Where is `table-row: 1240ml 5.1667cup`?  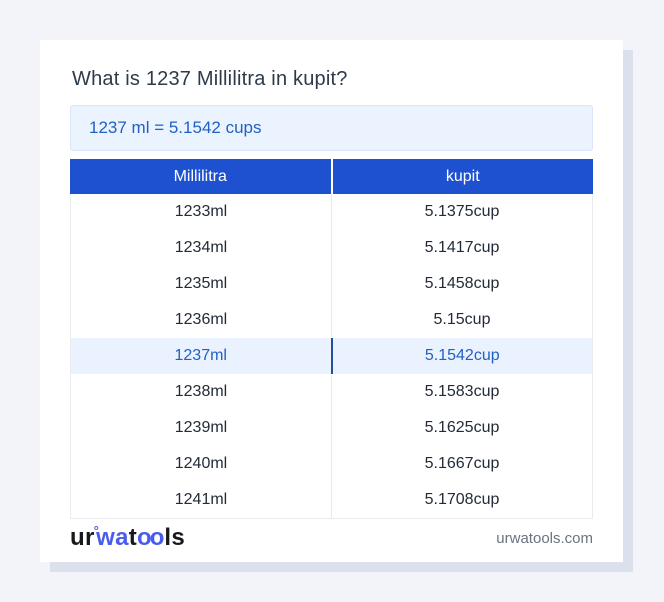 table-row: 1240ml 5.1667cup is located at coordinates (331, 464).